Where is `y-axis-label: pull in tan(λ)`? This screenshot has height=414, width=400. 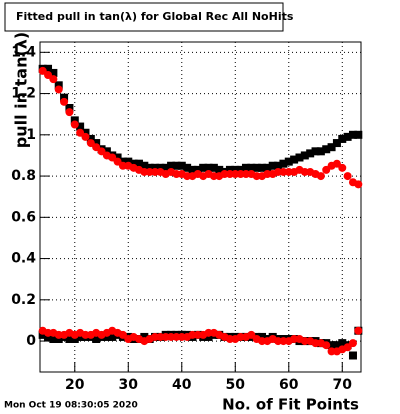 y-axis-label: pull in tan(λ) is located at coordinates (21, 90).